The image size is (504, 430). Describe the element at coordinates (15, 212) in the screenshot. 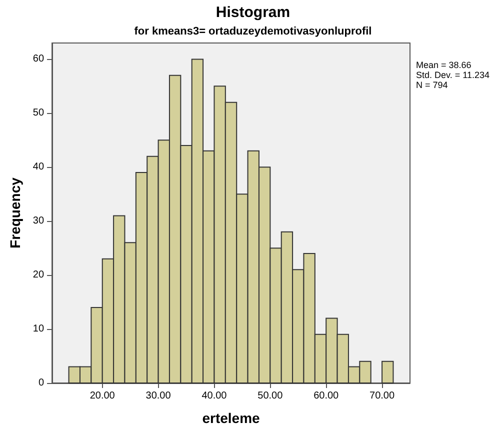

I see `y-axis-title: Frequency` at that location.